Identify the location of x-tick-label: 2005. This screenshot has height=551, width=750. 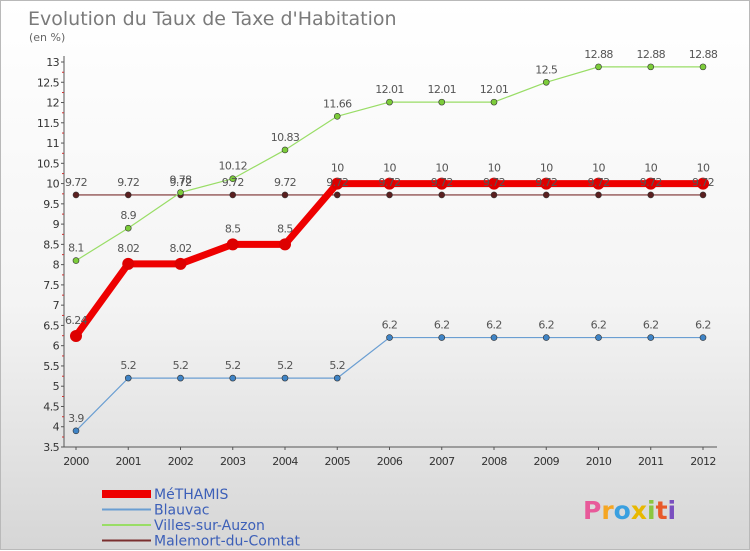
(337, 461).